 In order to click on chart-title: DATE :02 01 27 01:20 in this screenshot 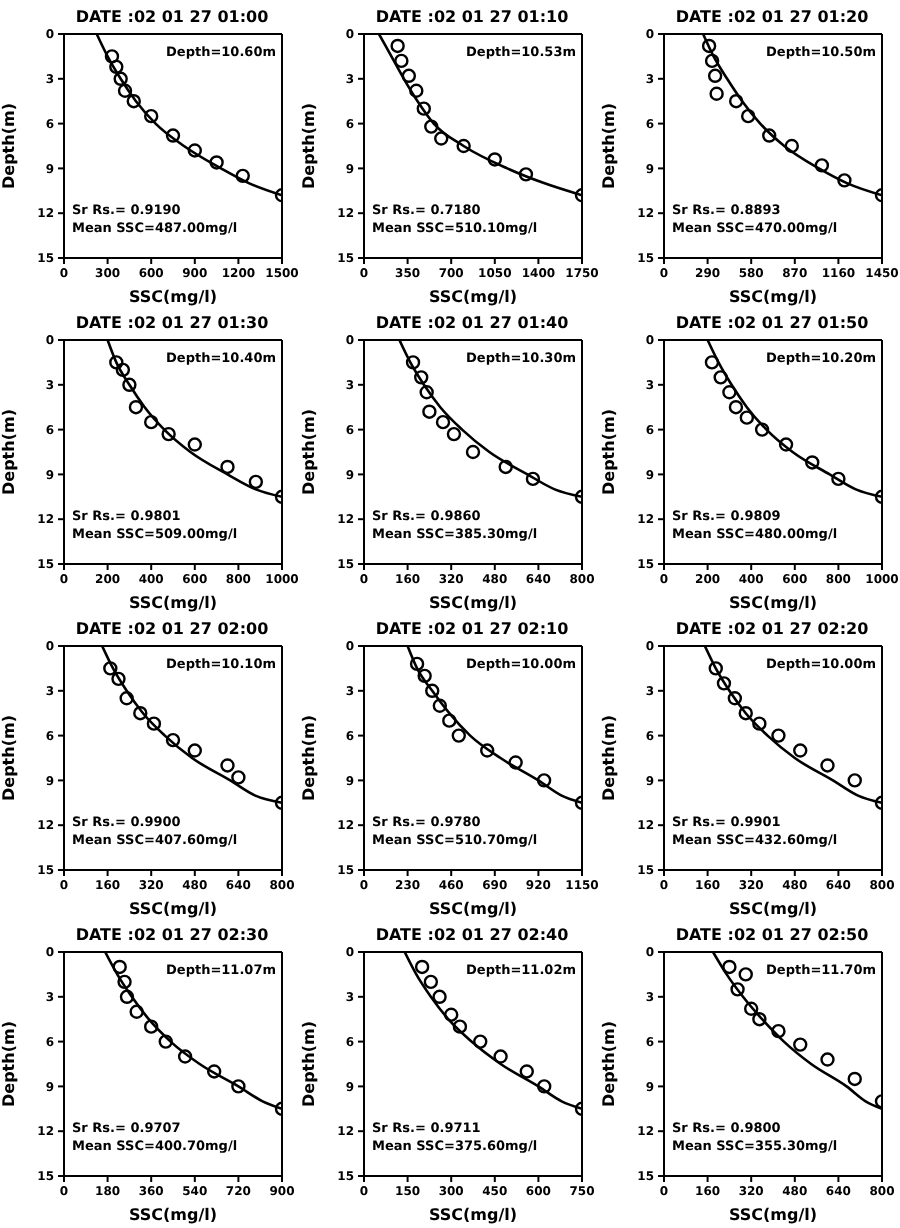, I will do `click(772, 17)`.